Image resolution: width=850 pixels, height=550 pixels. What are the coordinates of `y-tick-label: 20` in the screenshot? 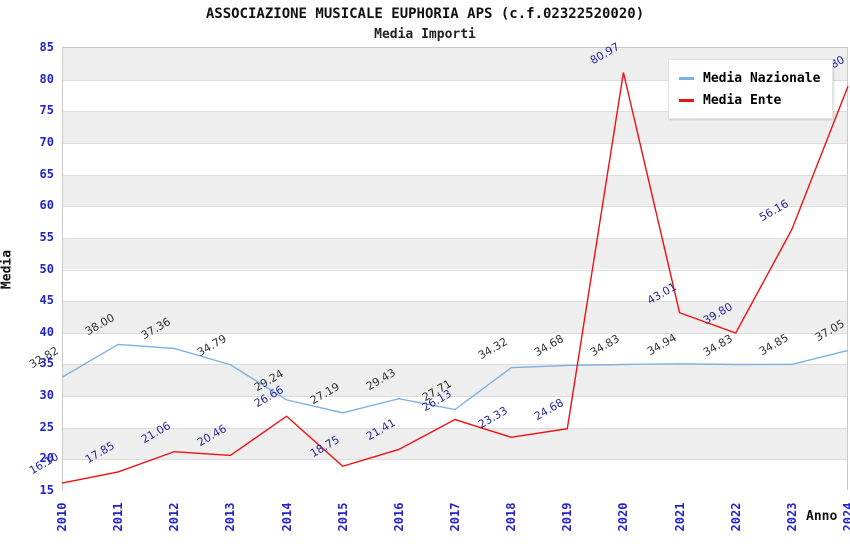 It's located at (46, 458).